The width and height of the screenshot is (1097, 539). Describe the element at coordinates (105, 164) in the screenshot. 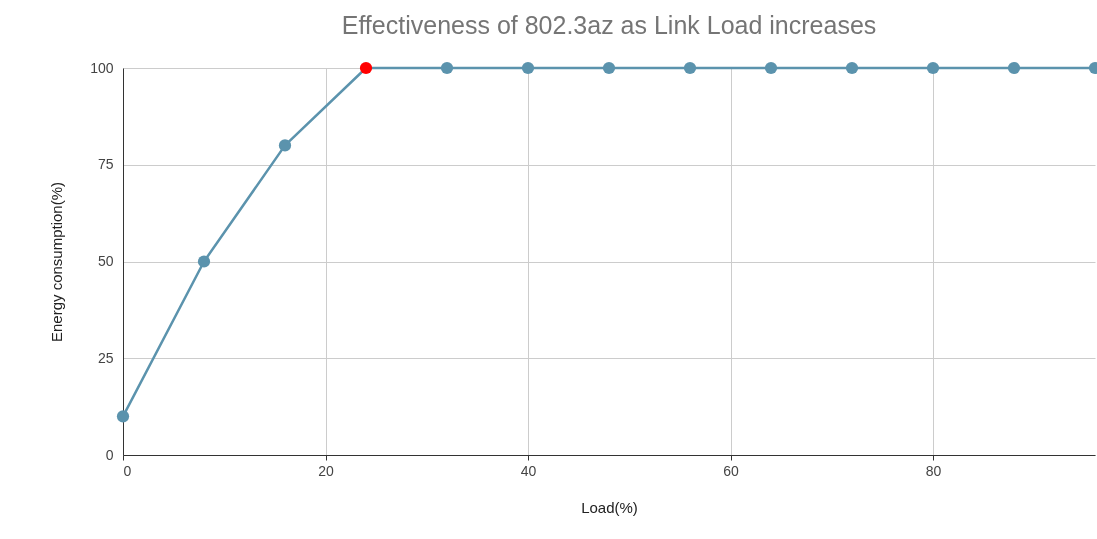

I see `y-tick-label: 75` at that location.